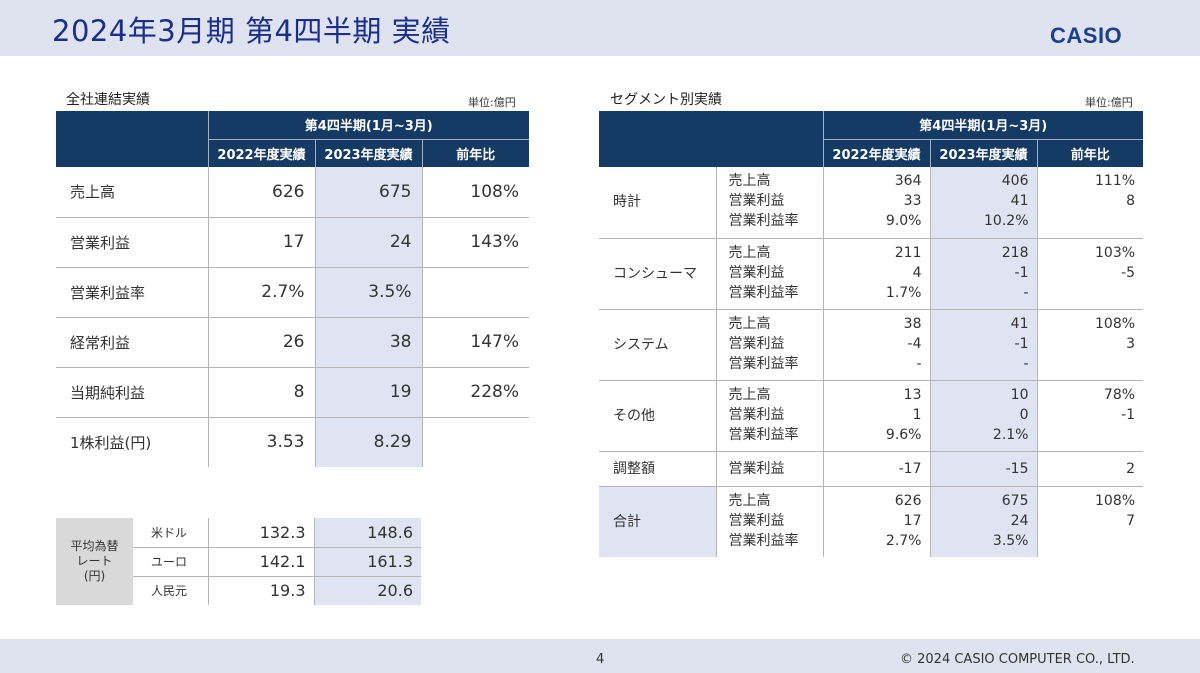  What do you see at coordinates (657, 274) in the screenshot?
I see `segment-name: コンシューマ` at bounding box center [657, 274].